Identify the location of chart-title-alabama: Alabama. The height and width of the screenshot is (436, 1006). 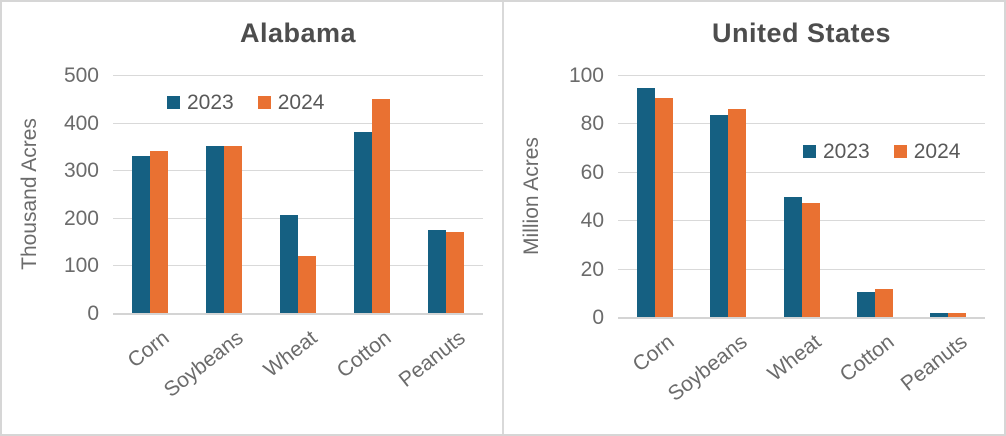
(298, 33).